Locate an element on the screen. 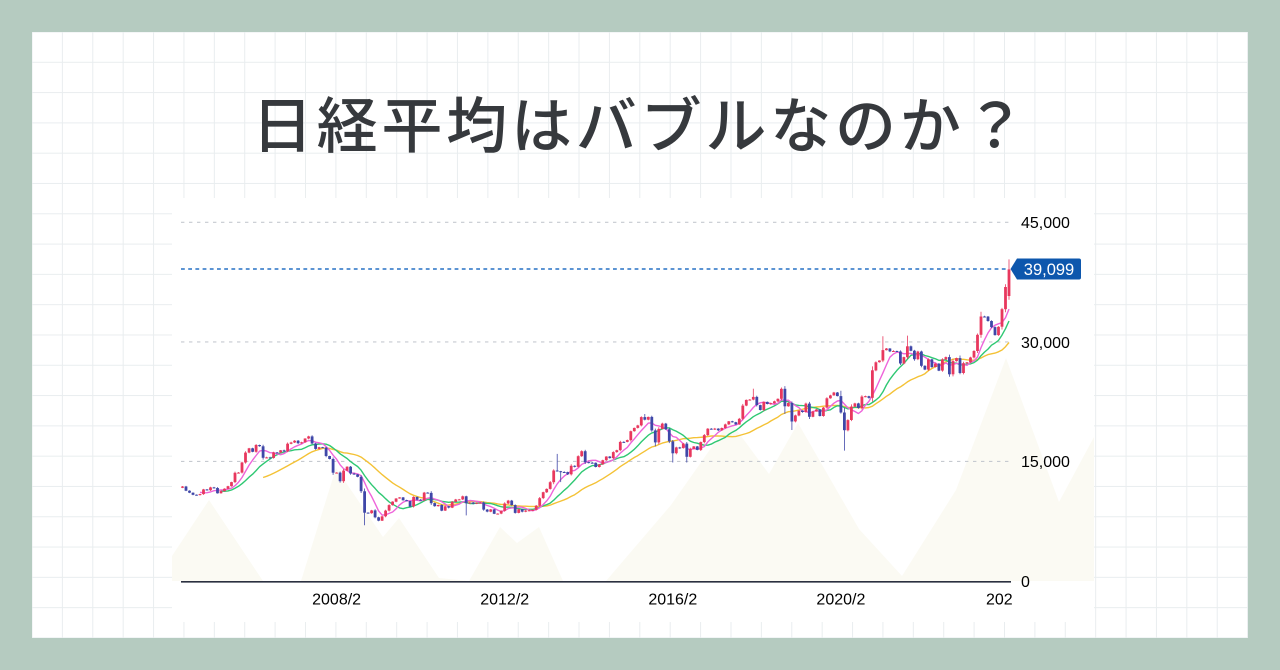 The width and height of the screenshot is (1280, 670). svg-text: 39,099 is located at coordinates (1048, 270).